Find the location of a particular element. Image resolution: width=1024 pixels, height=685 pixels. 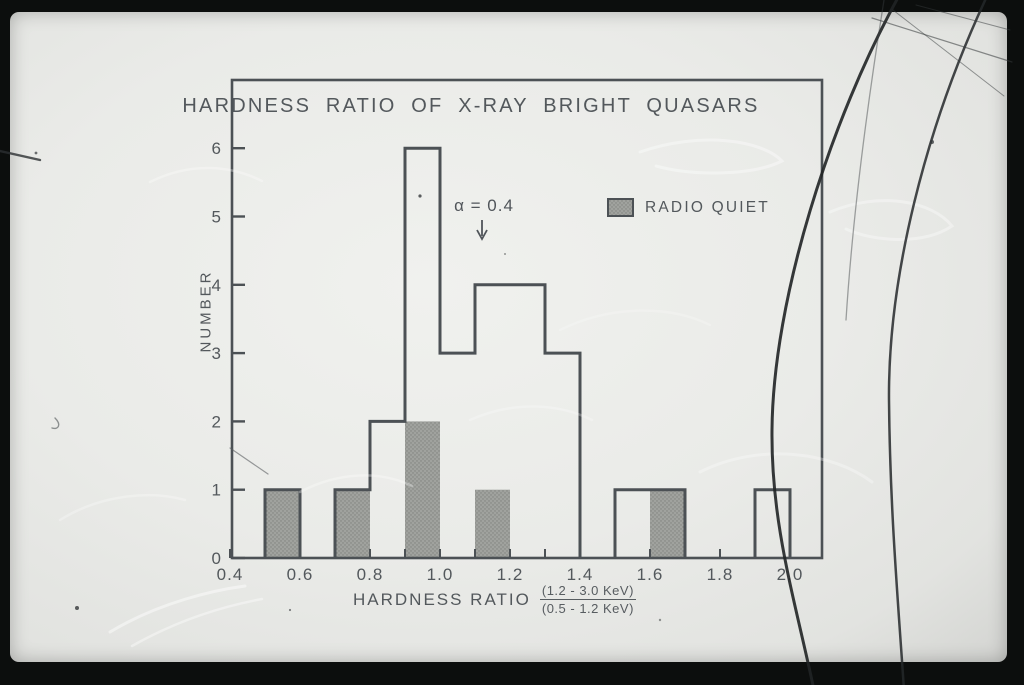

ratio-denominator: (0.5 - 1.2 KeV) is located at coordinates (587, 608).